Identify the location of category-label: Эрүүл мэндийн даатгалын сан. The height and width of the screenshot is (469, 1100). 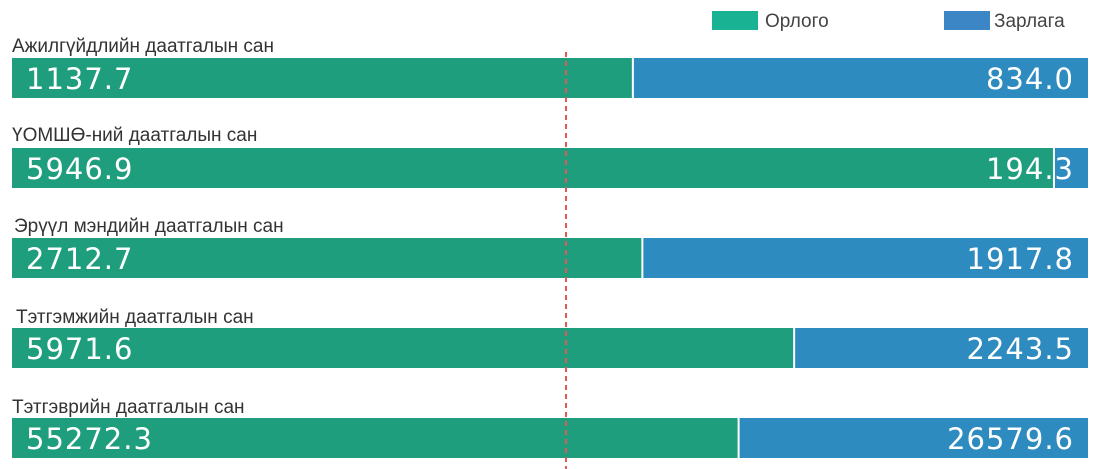
(149, 226).